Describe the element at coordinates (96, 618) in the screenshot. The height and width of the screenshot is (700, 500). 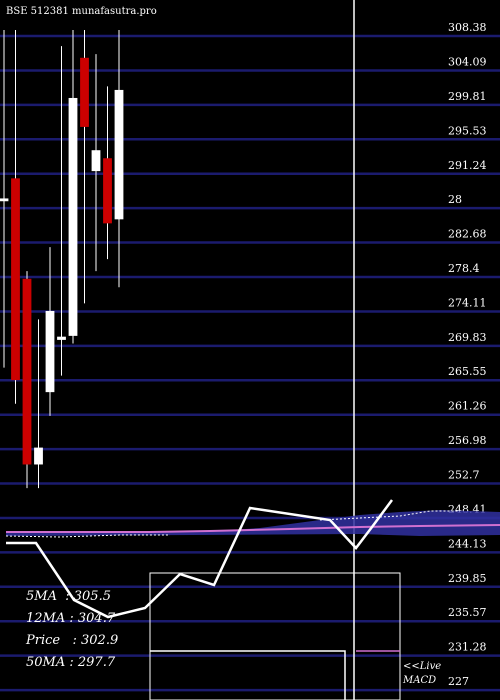
I see `ma12-value: 304.7` at that location.